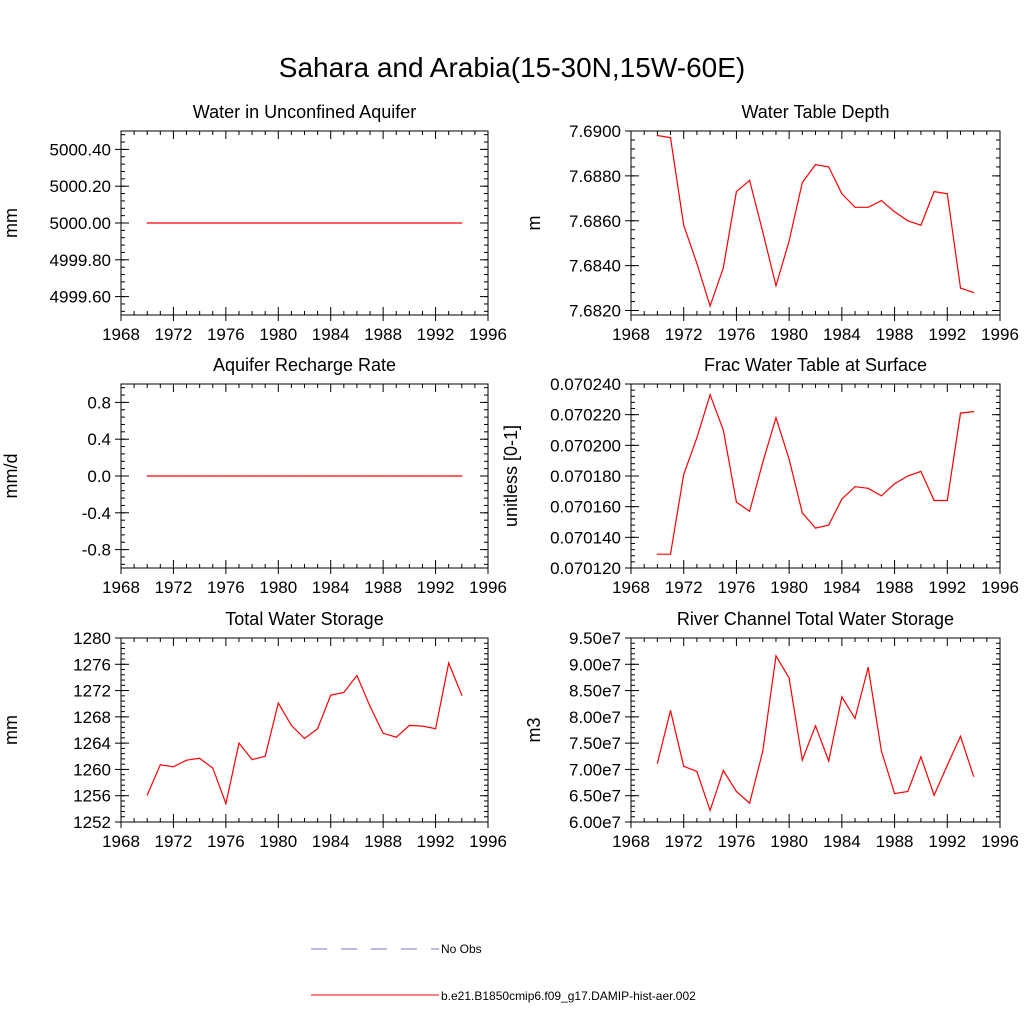 The height and width of the screenshot is (1024, 1024). I want to click on plot-frame, so click(815, 730).